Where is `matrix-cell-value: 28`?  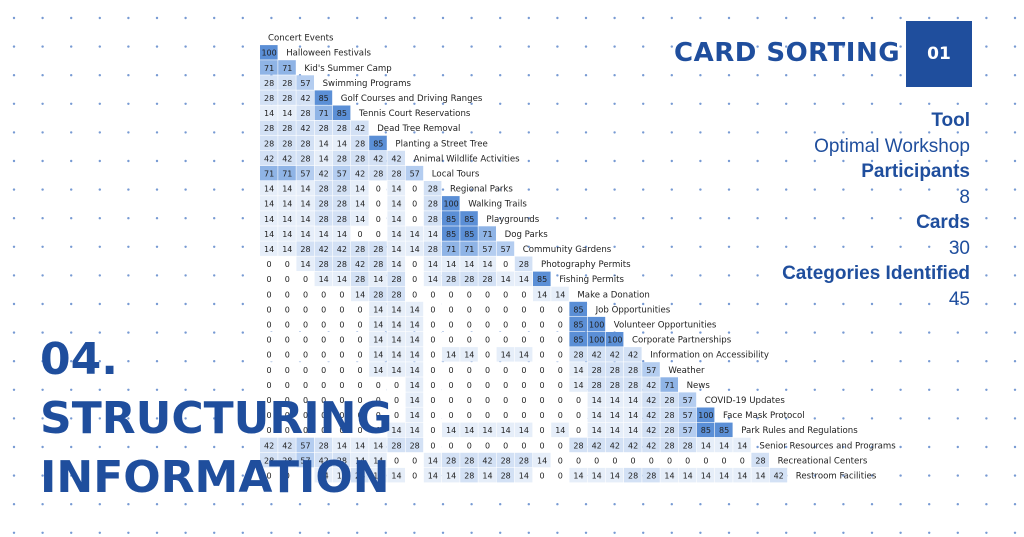
matrix-cell-value: 28 is located at coordinates (433, 204).